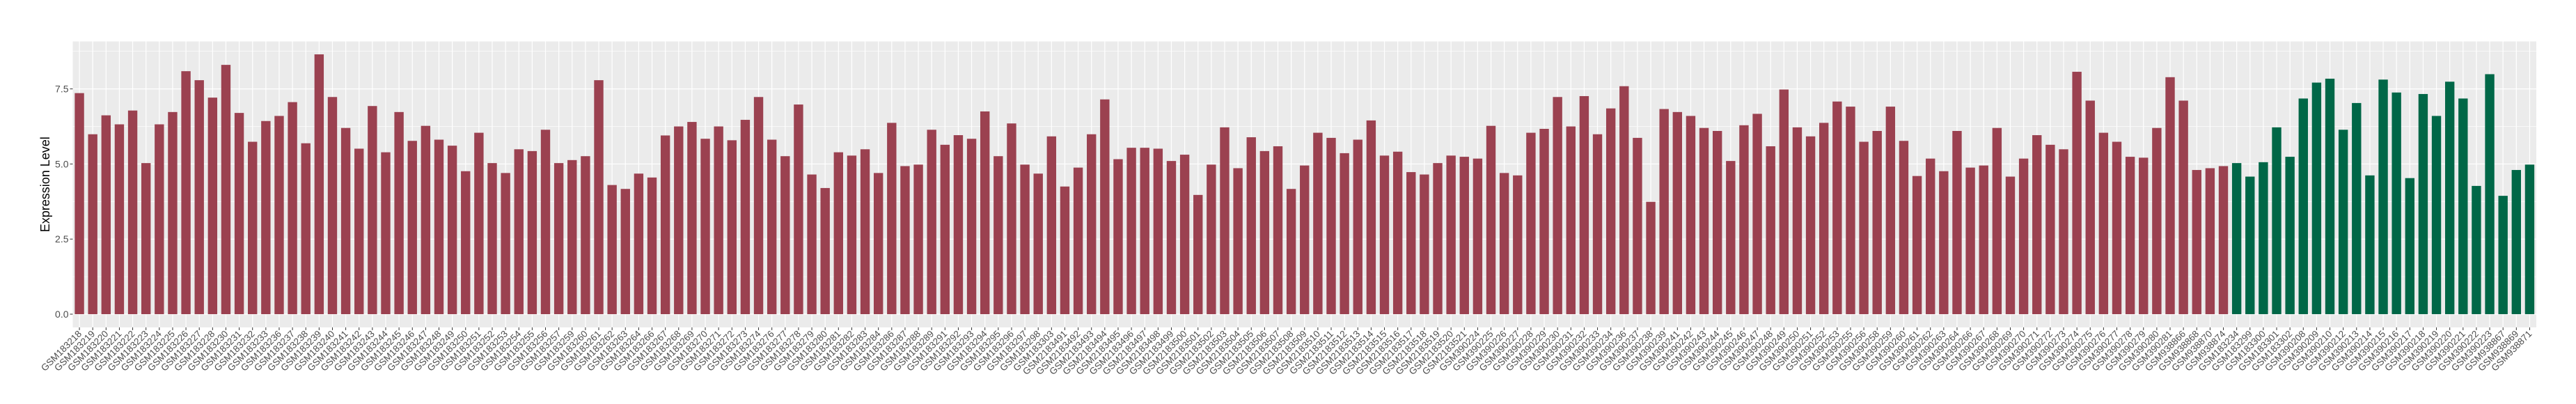  I want to click on bar-GSM390256, so click(1864, 228).